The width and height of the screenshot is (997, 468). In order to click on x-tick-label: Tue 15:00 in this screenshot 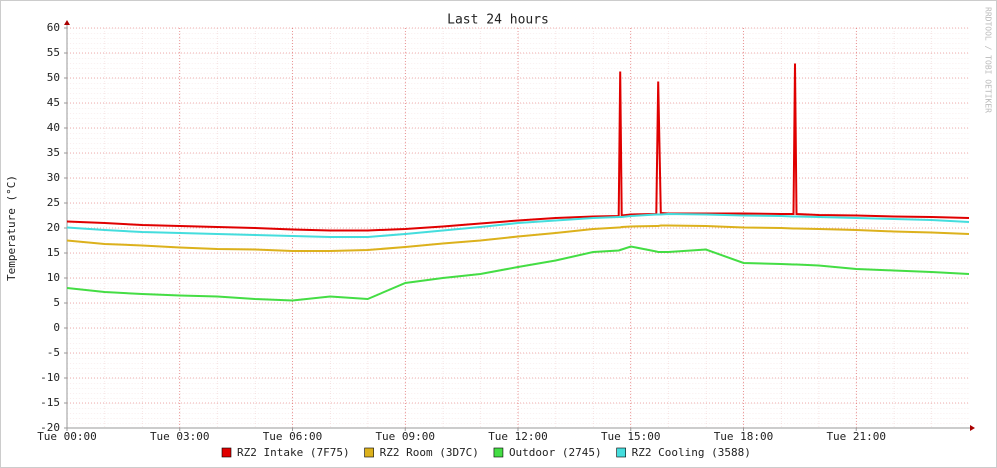, I will do `click(631, 436)`.